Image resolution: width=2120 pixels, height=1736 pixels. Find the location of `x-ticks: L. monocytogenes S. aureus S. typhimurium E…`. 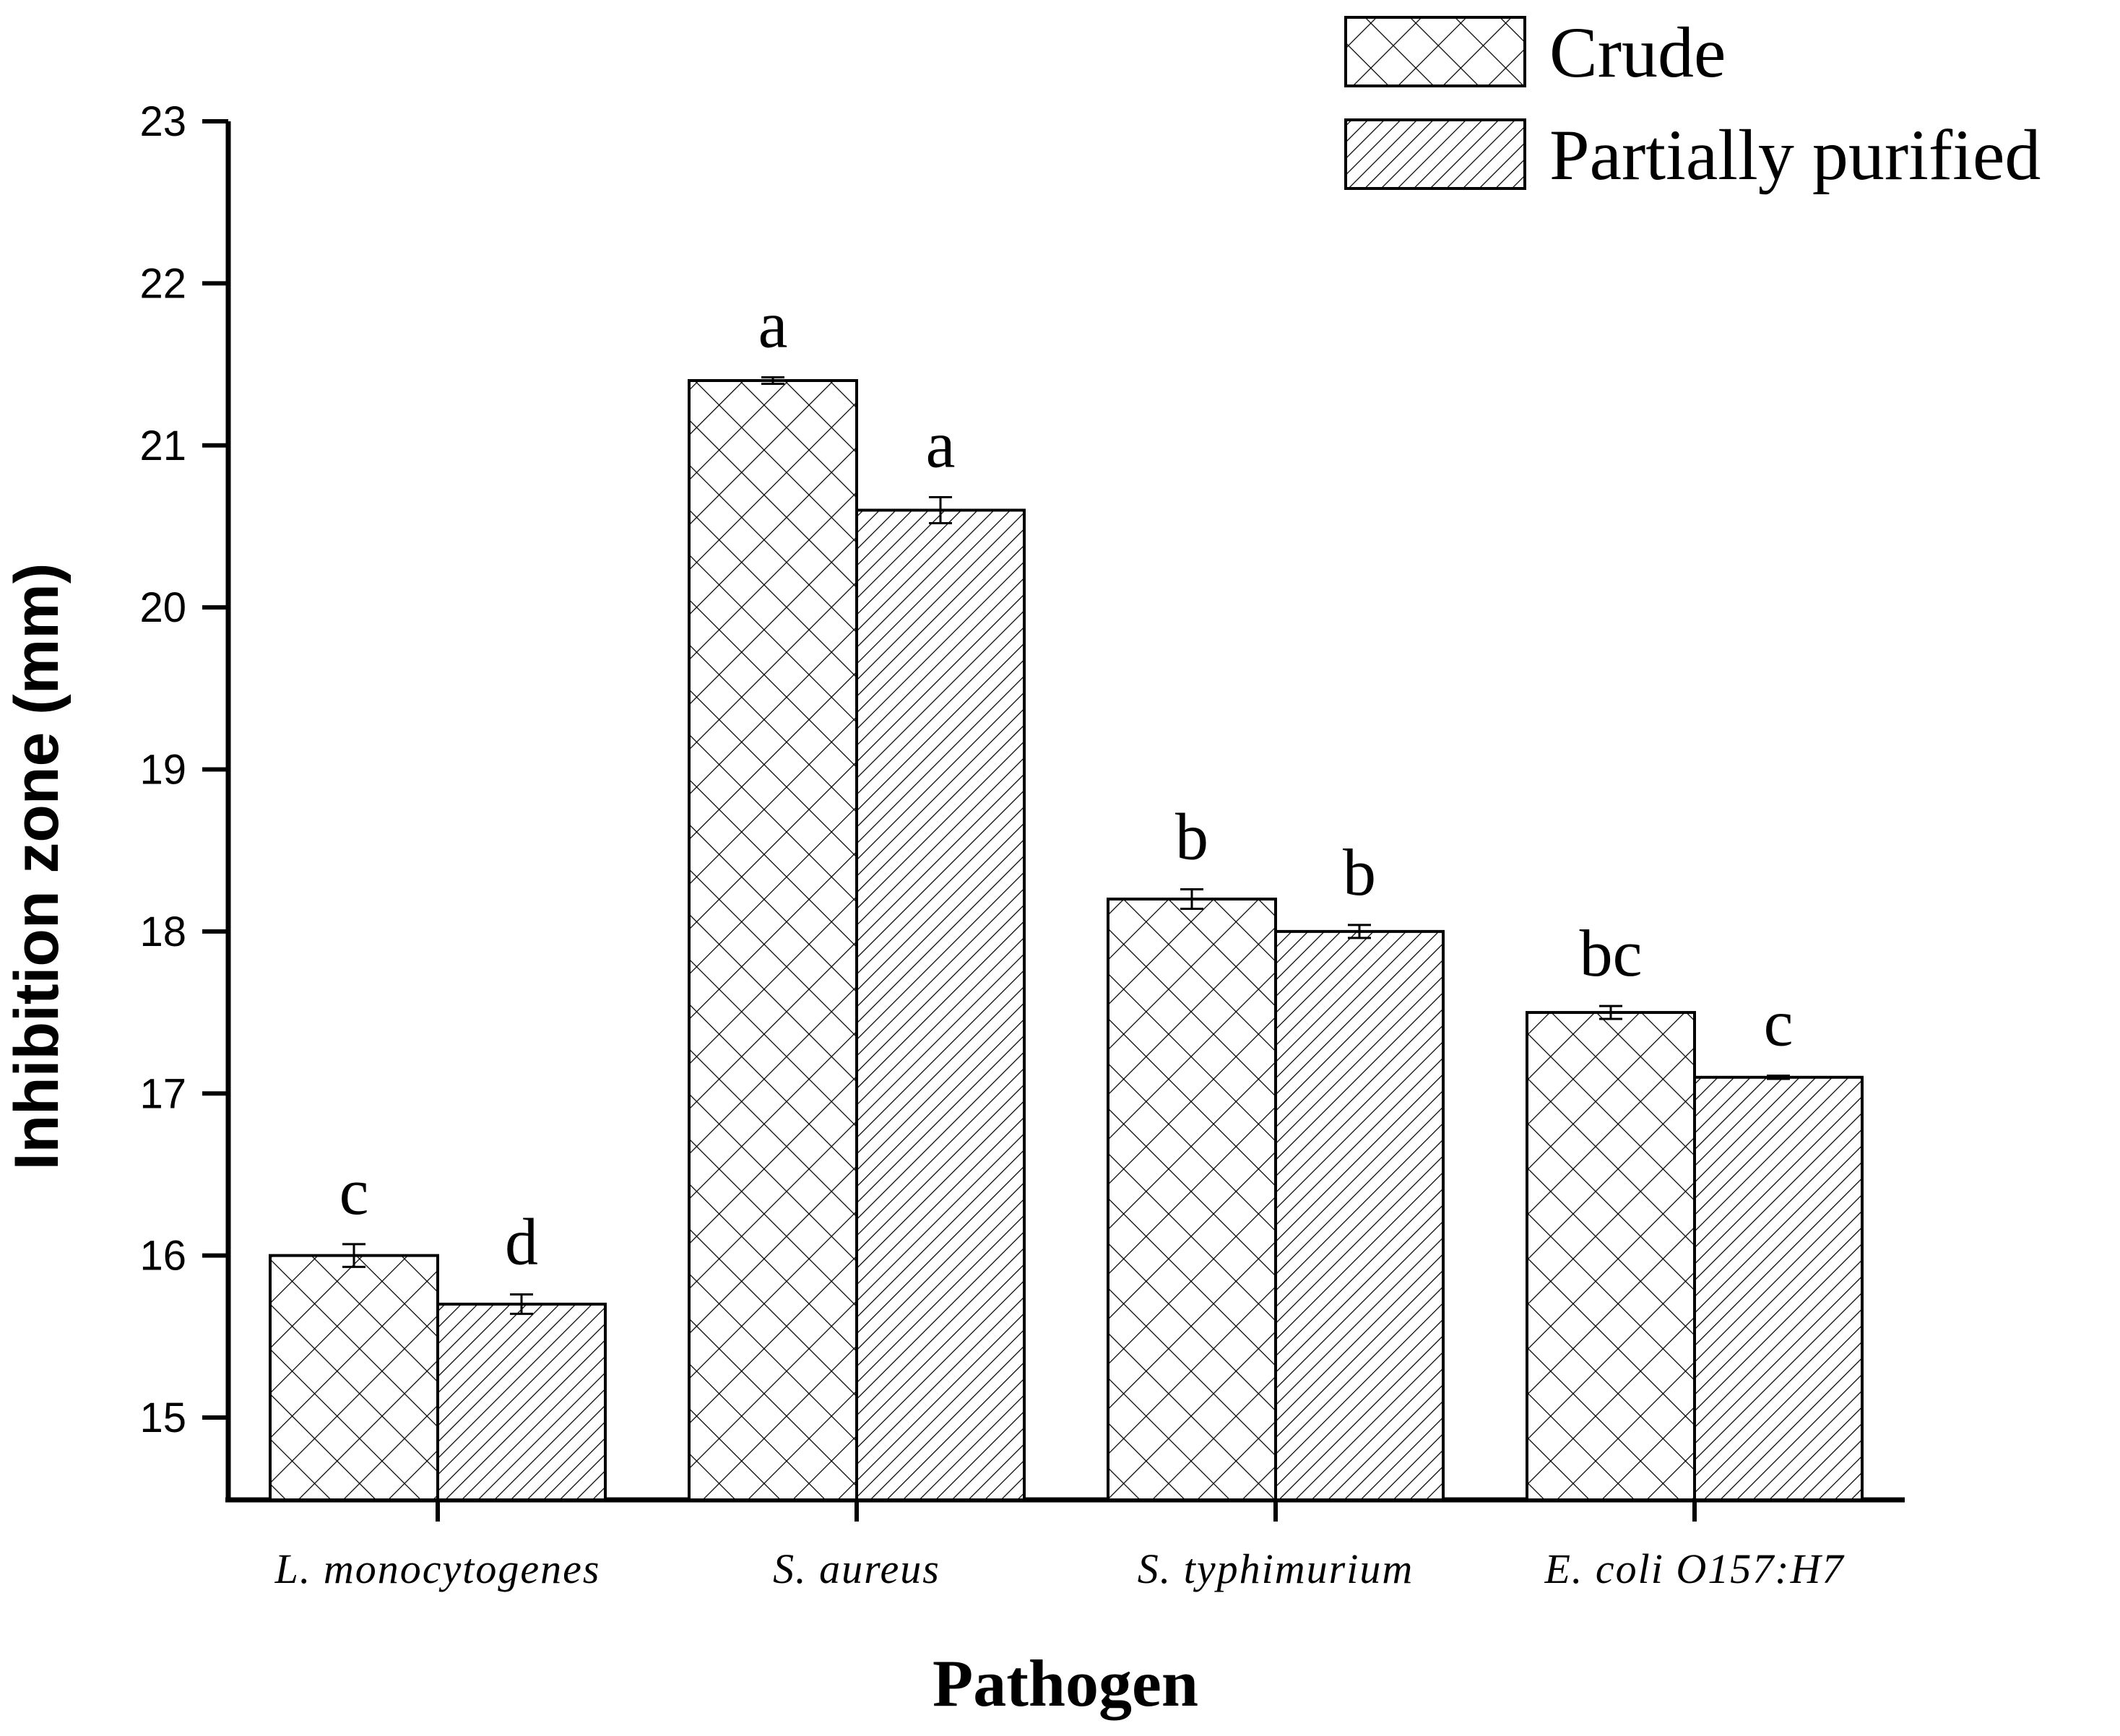

x-ticks: L. monocytogenes S. aureus S. typhimurium E… is located at coordinates (1060, 1546).